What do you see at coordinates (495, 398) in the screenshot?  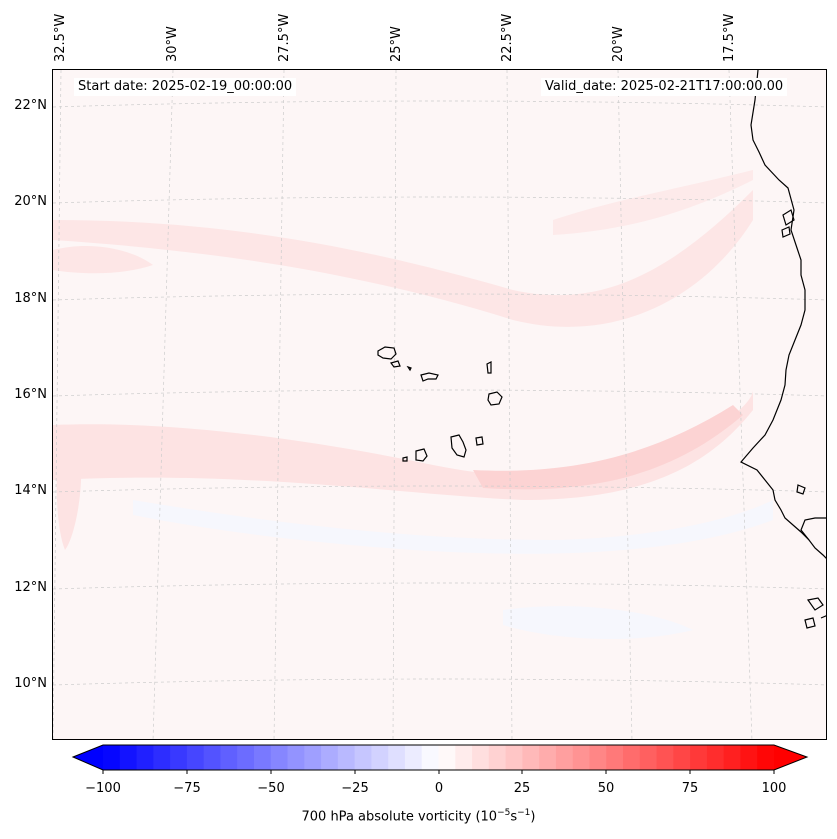 I see `boa-vista-island` at bounding box center [495, 398].